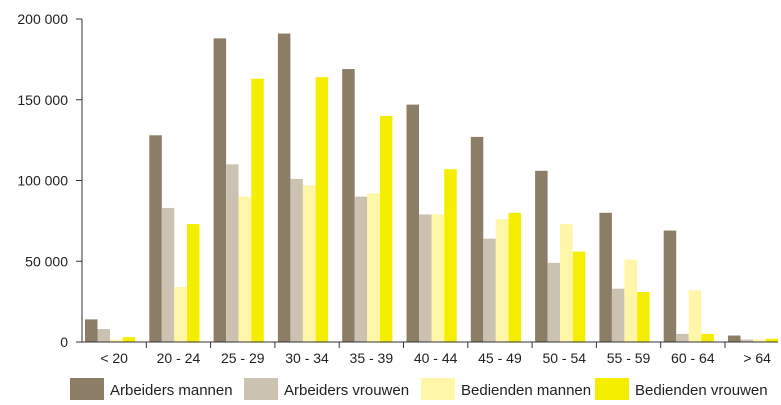 The image size is (781, 405). I want to click on y-axis-ticks: 0 50 000 100 000 150 000 200 000, so click(49, 180).